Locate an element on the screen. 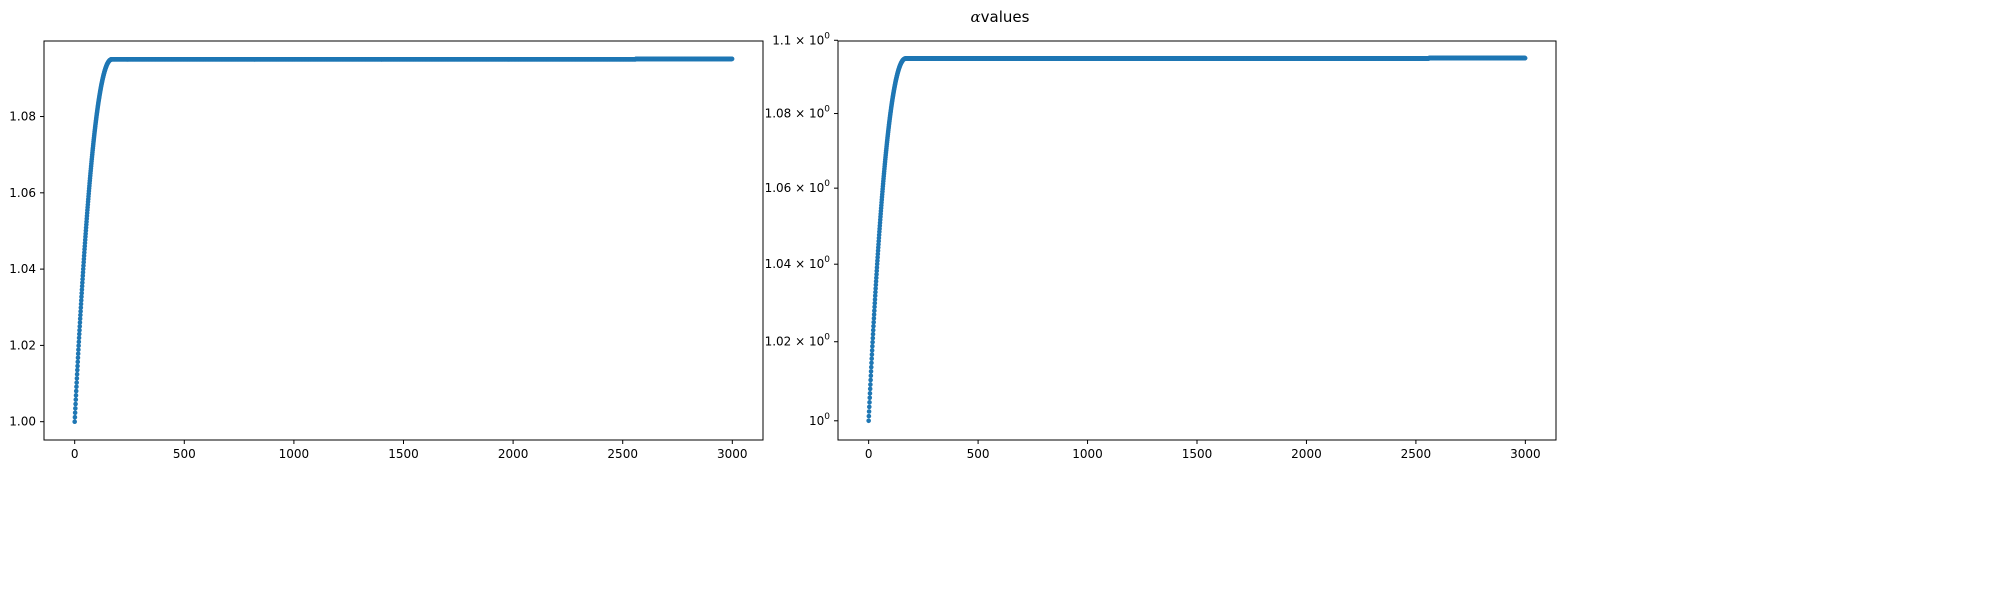  y-tick-label: 1.02 is located at coordinates (22, 345).